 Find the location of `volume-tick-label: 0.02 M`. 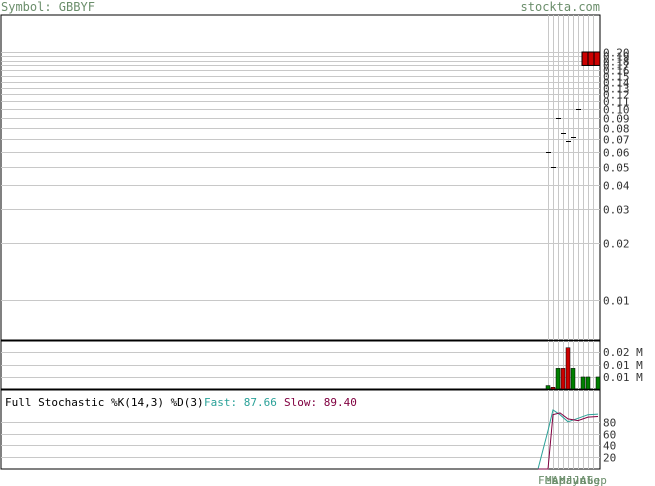

volume-tick-label: 0.02 M is located at coordinates (623, 352).